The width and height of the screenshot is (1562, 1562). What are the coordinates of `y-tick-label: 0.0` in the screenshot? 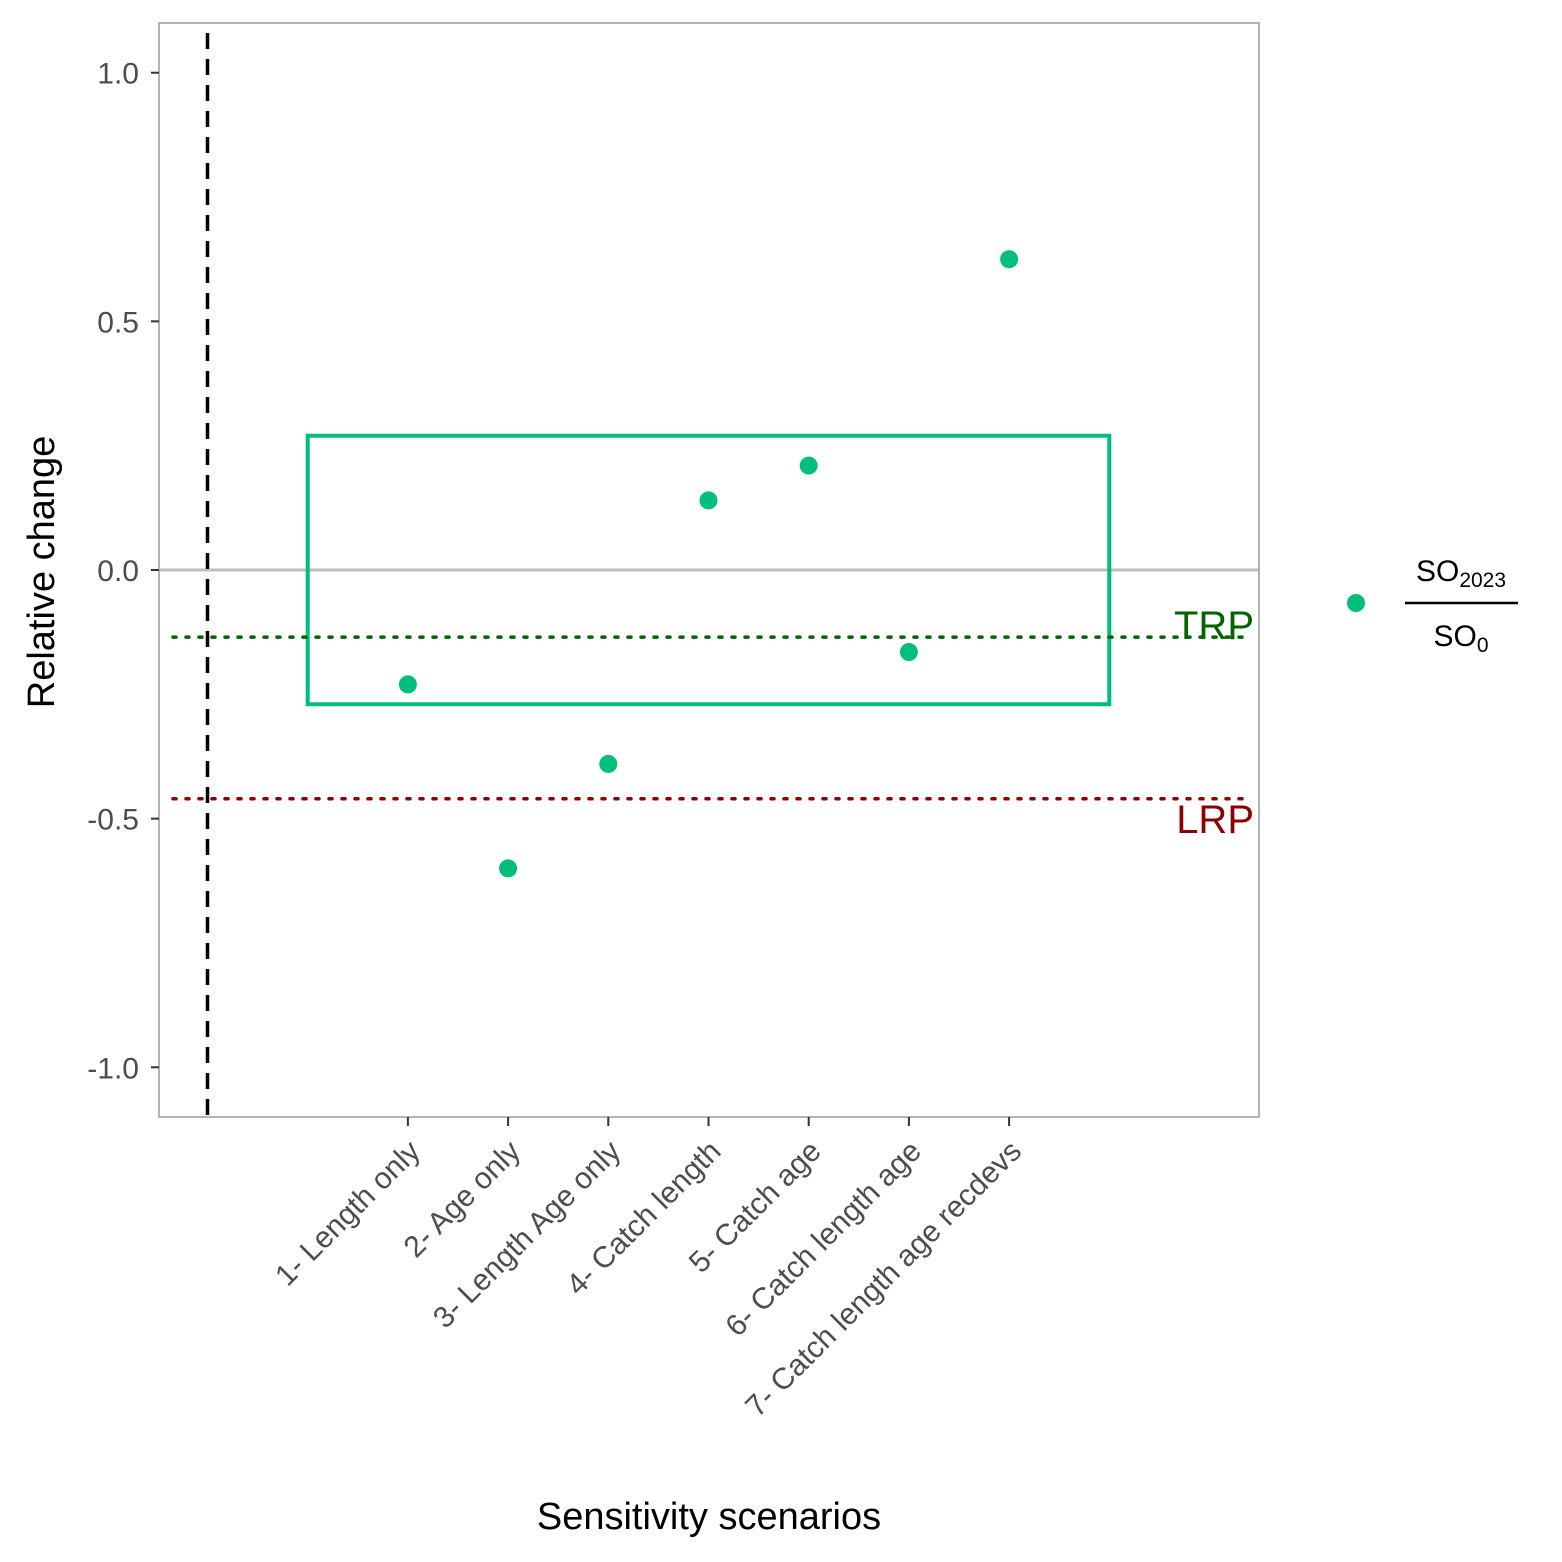 It's located at (118, 571).